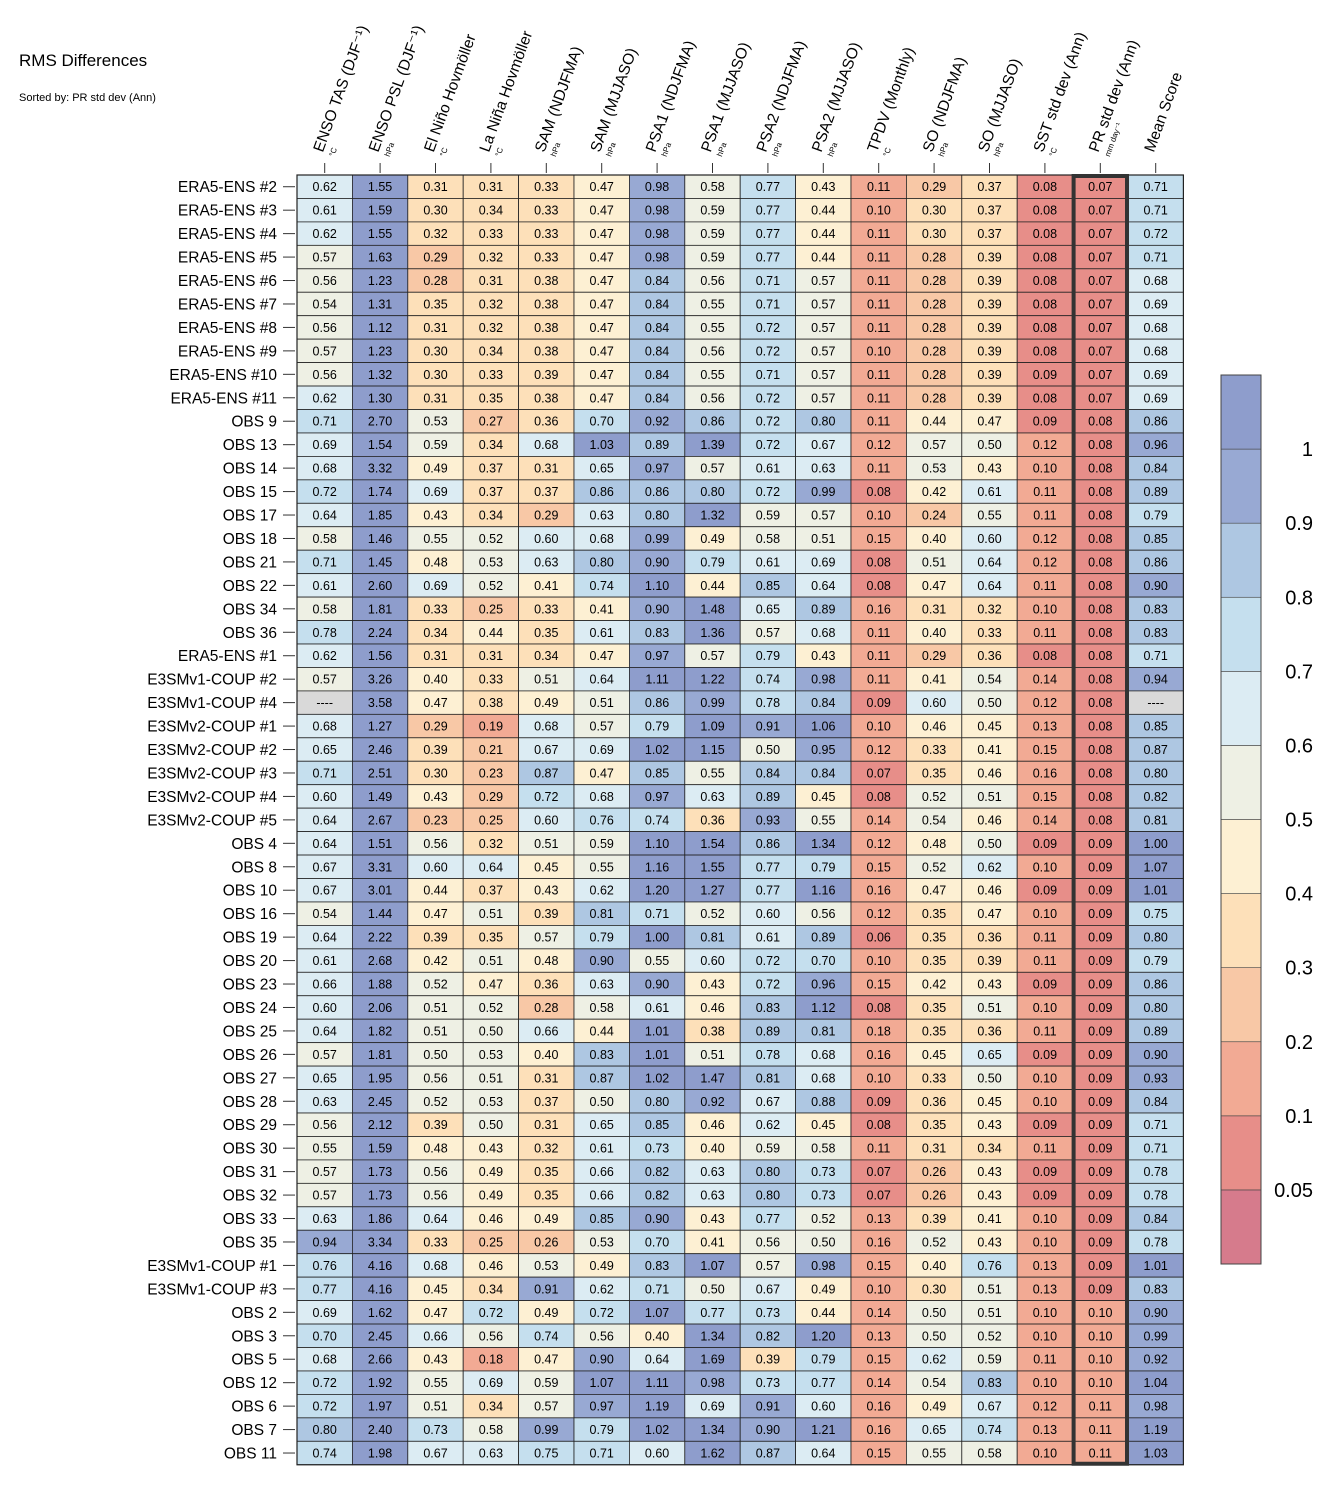 The height and width of the screenshot is (1486, 1333). What do you see at coordinates (989, 1266) in the screenshot?
I see `cell-value: 0.76` at bounding box center [989, 1266].